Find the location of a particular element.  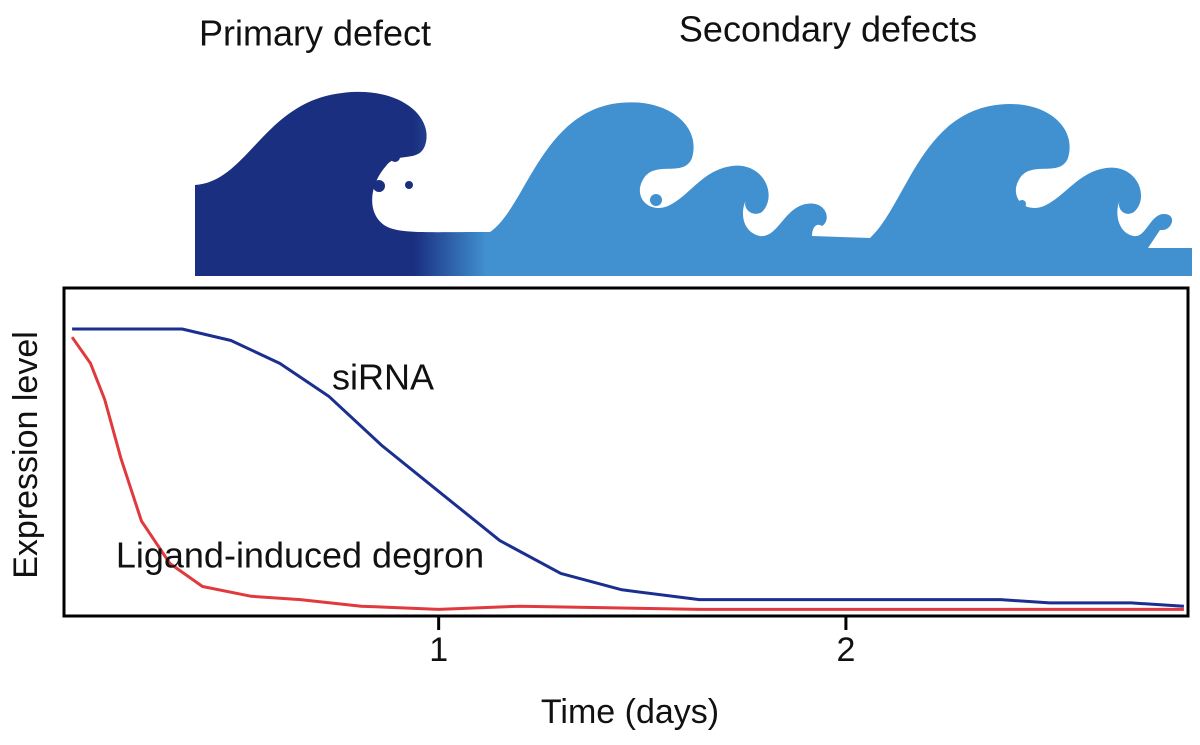

heading: Secondary defects is located at coordinates (828, 29).